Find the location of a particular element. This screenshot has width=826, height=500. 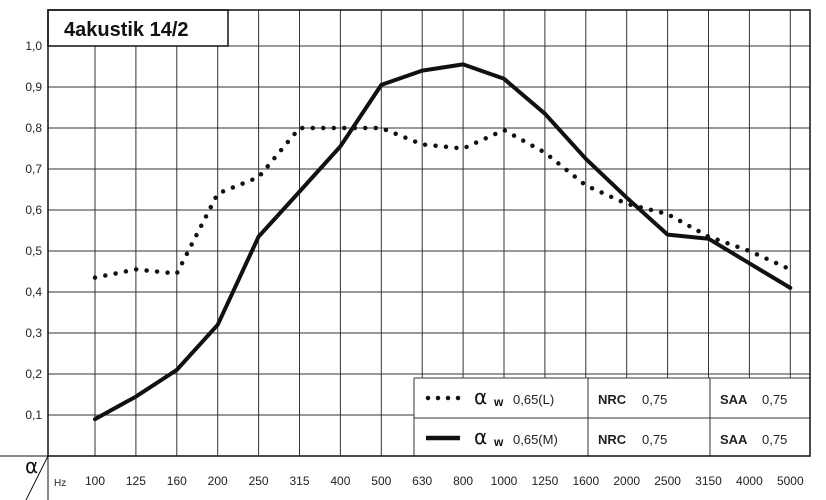

legend-2-saa-value: 0,75 is located at coordinates (774, 439).